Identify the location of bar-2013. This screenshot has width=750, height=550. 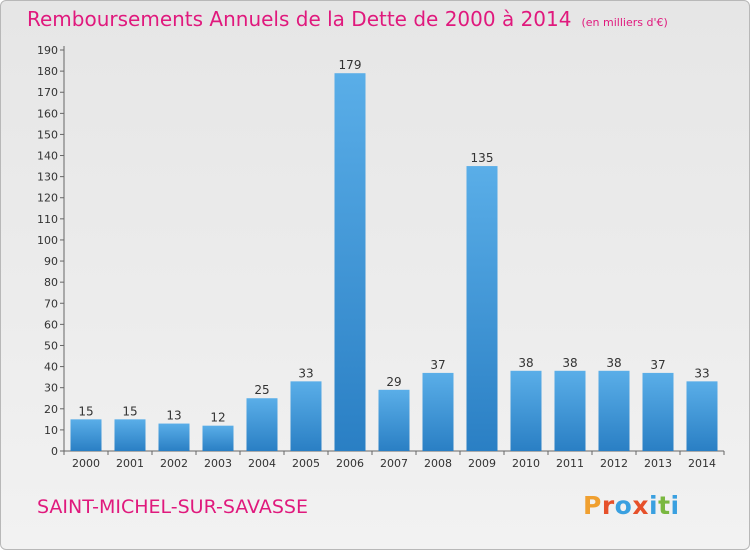
(658, 411).